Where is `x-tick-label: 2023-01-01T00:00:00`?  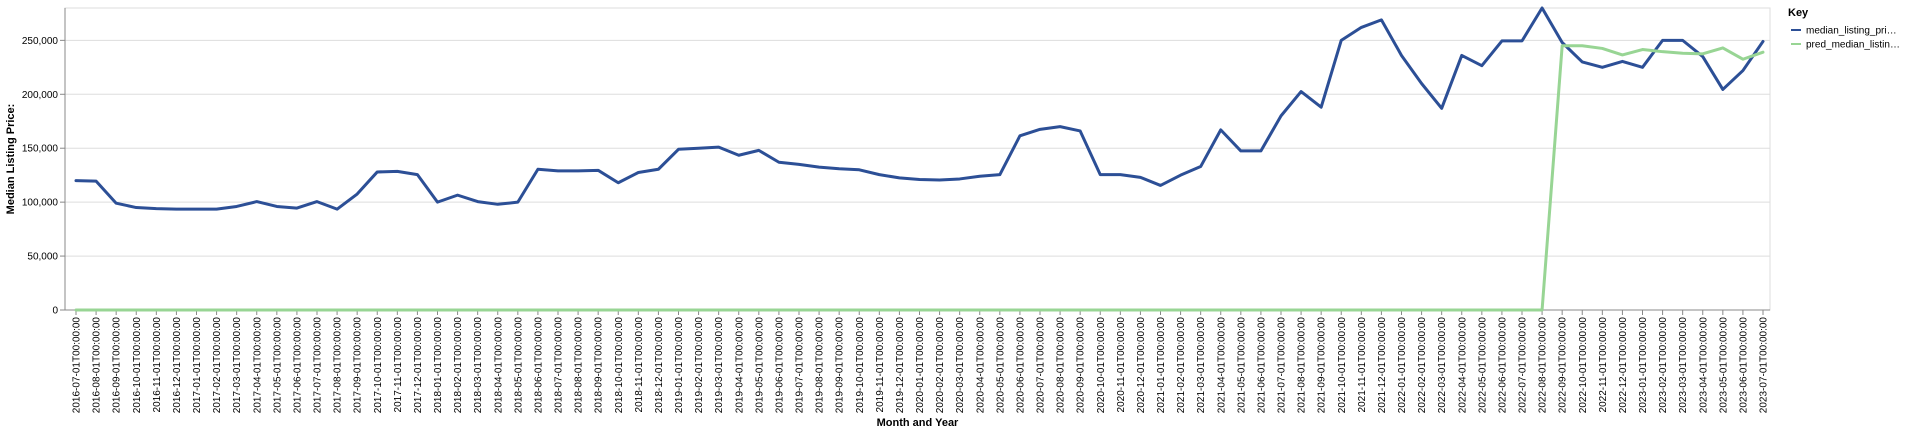 x-tick-label: 2023-01-01T00:00:00 is located at coordinates (1643, 365).